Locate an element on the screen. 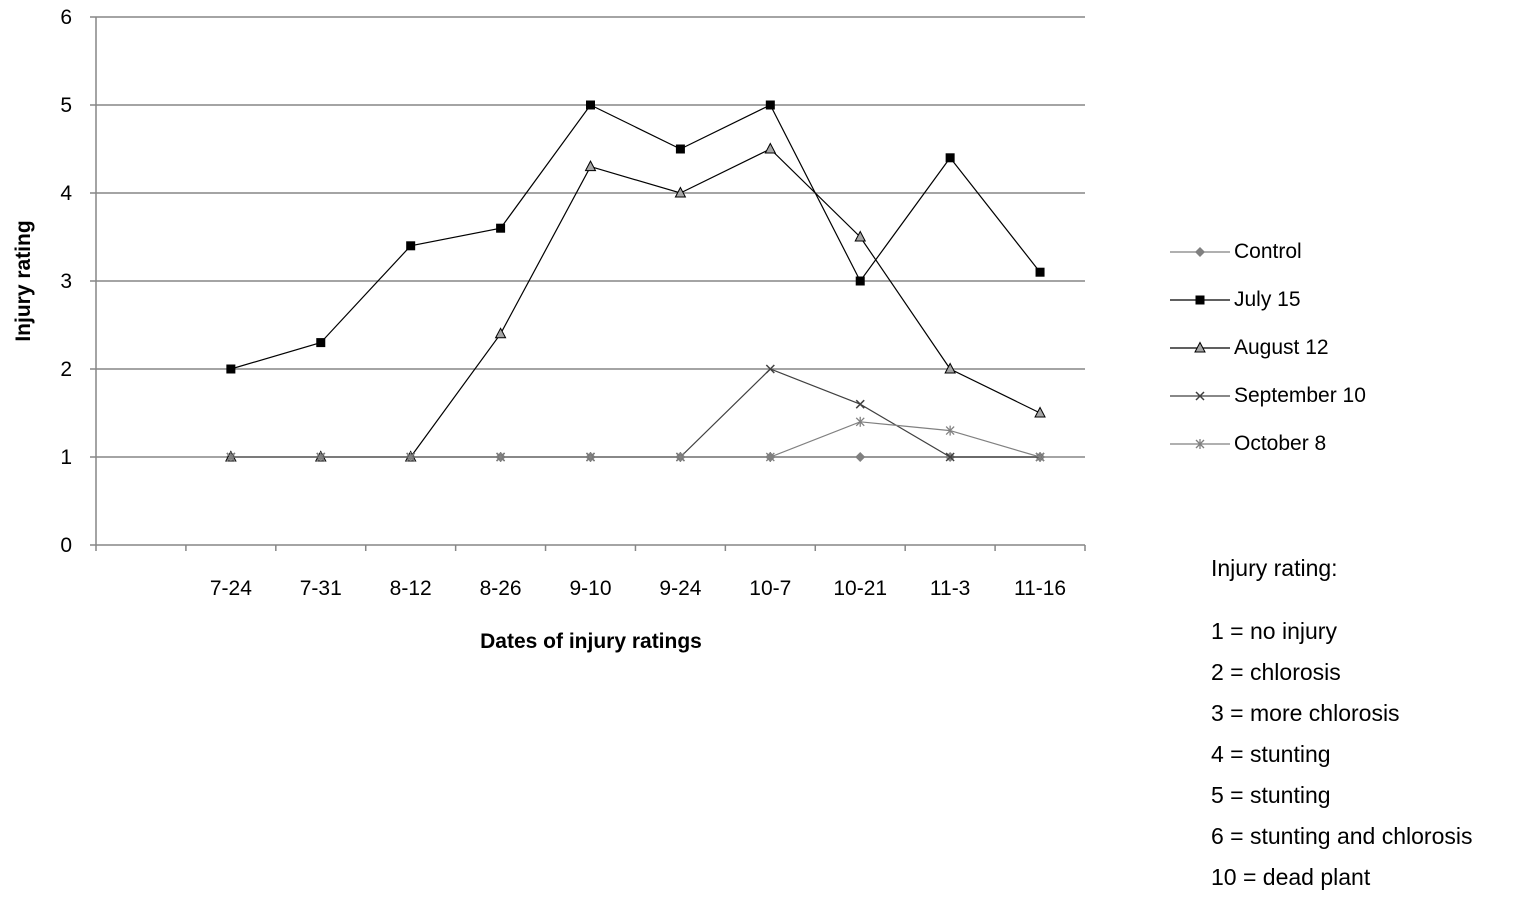 This screenshot has height=898, width=1522. y-tick-label: 4 is located at coordinates (66, 193).